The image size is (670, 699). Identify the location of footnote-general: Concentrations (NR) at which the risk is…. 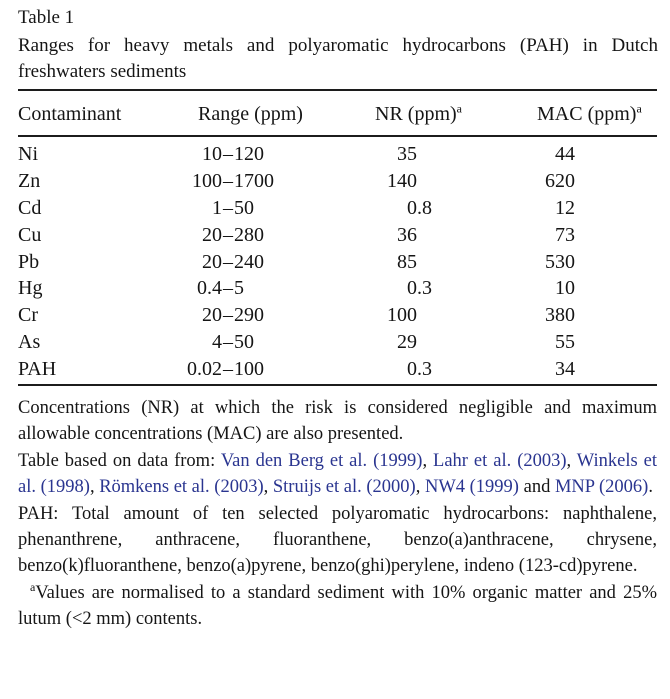
(337, 421).